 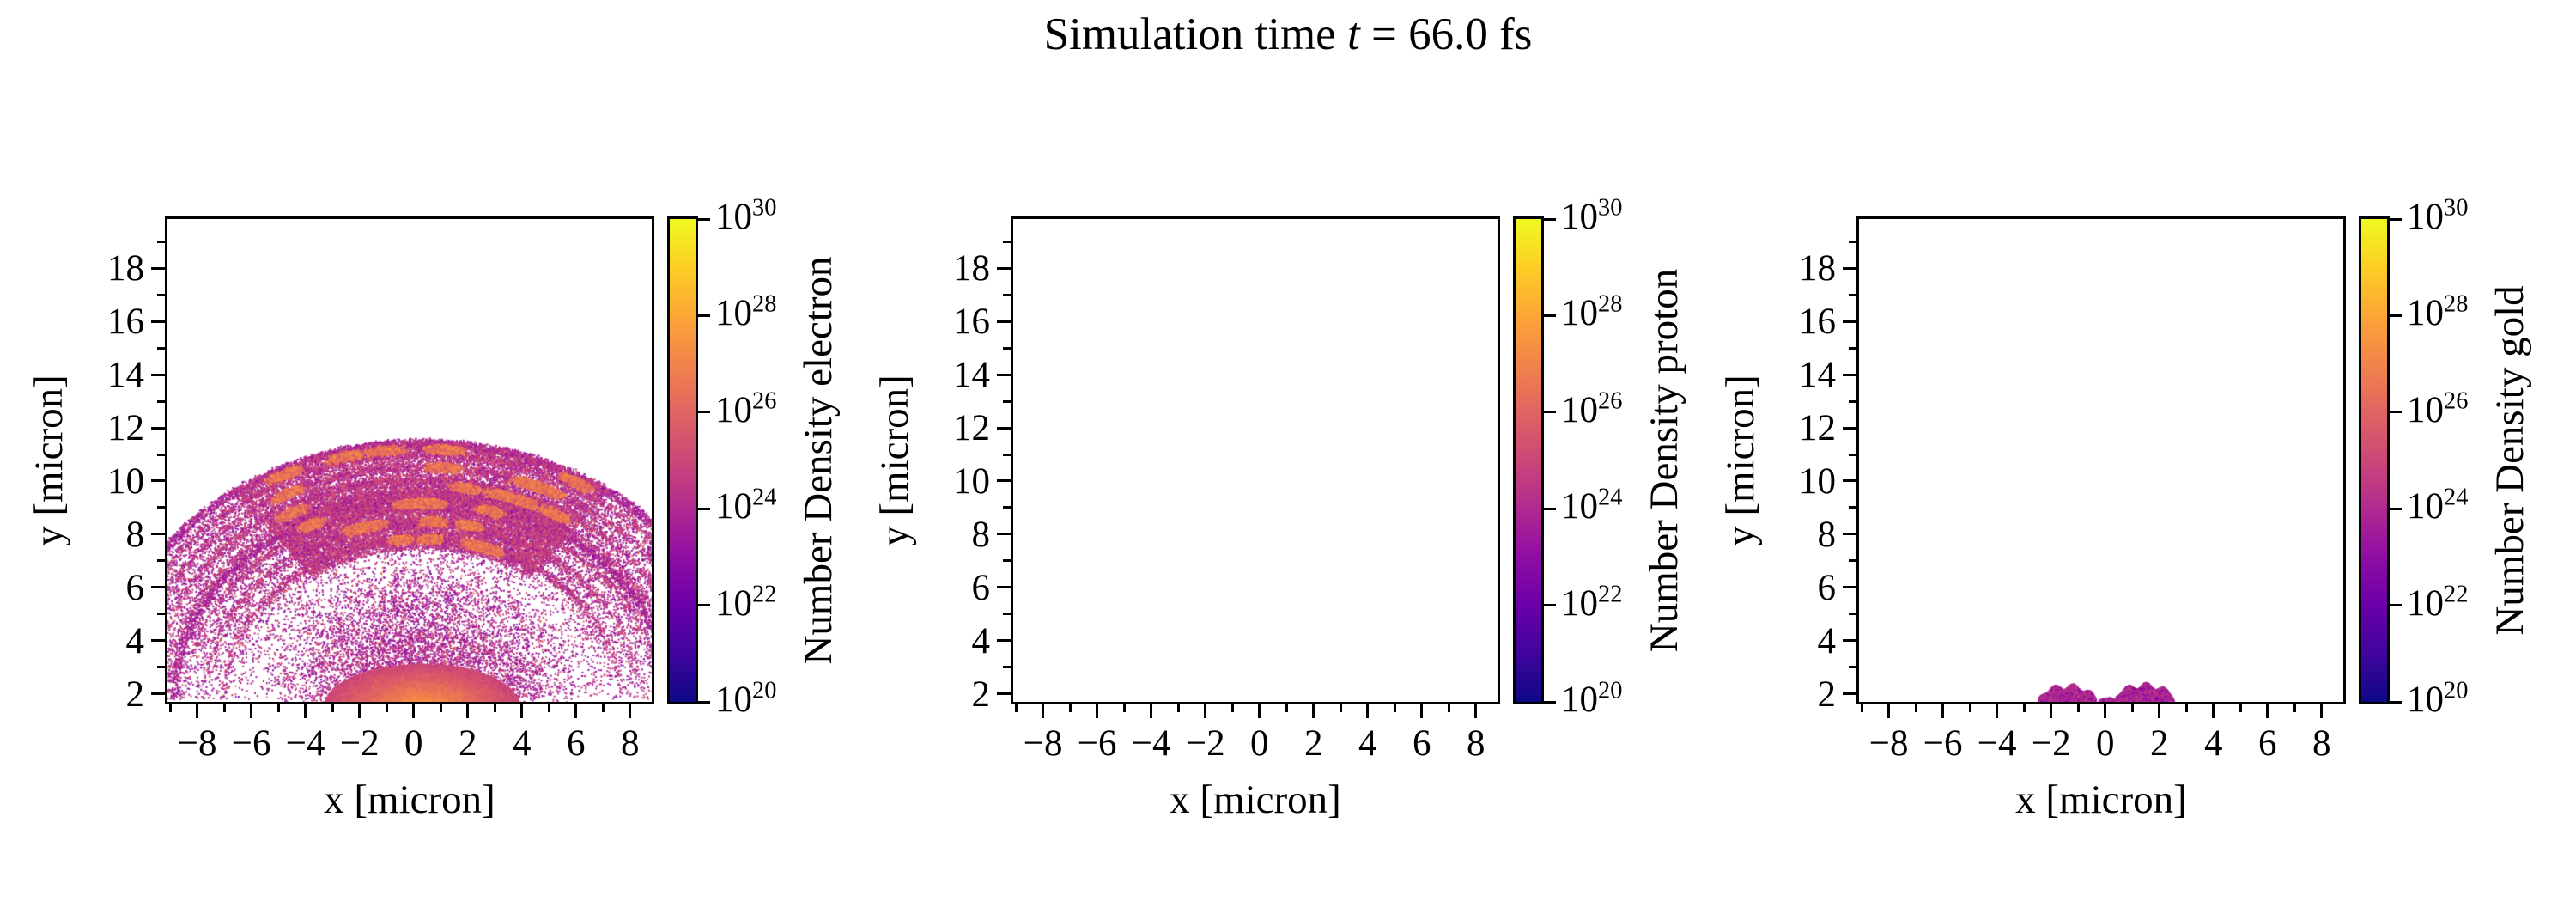 What do you see at coordinates (746, 215) in the screenshot?
I see `colorbar-tick-label: 1030` at bounding box center [746, 215].